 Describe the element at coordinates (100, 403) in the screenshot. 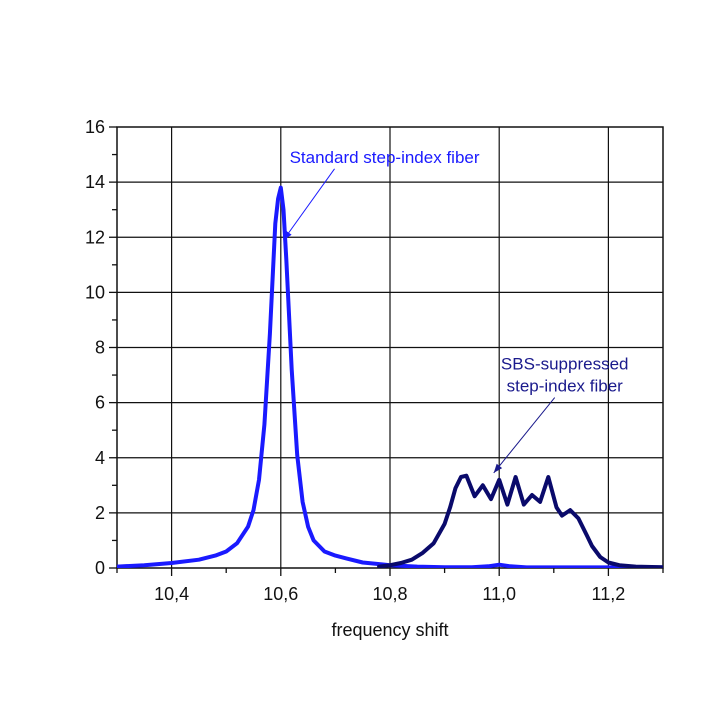

I see `y-tick-label: 6` at that location.